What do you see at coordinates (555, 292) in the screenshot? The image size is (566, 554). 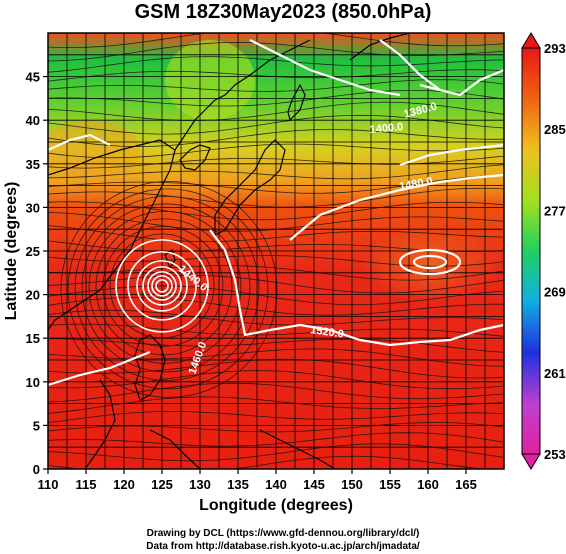 I see `colorbar-label: 269` at bounding box center [555, 292].